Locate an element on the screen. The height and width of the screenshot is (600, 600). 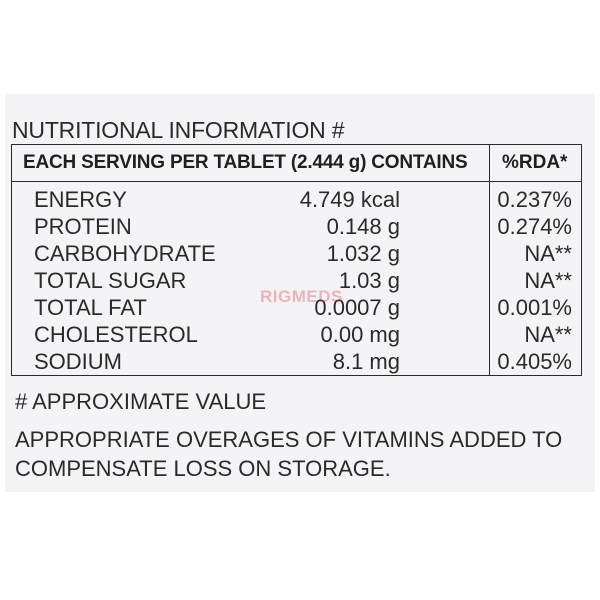
nutrient-name: PROTEIN is located at coordinates (83, 226).